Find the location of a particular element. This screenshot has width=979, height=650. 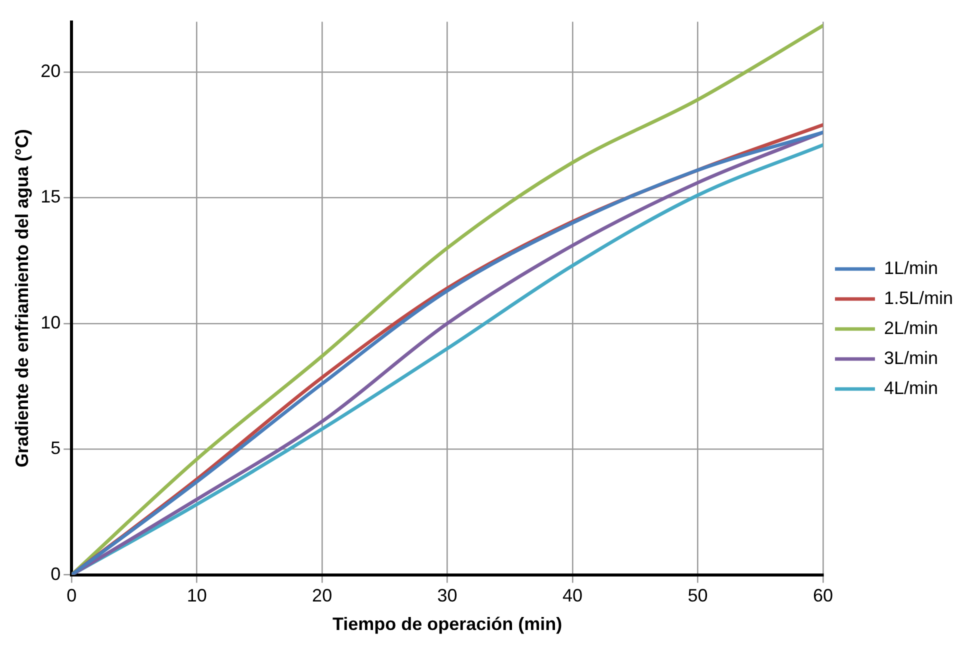

legend-label: 2L/min is located at coordinates (911, 328).